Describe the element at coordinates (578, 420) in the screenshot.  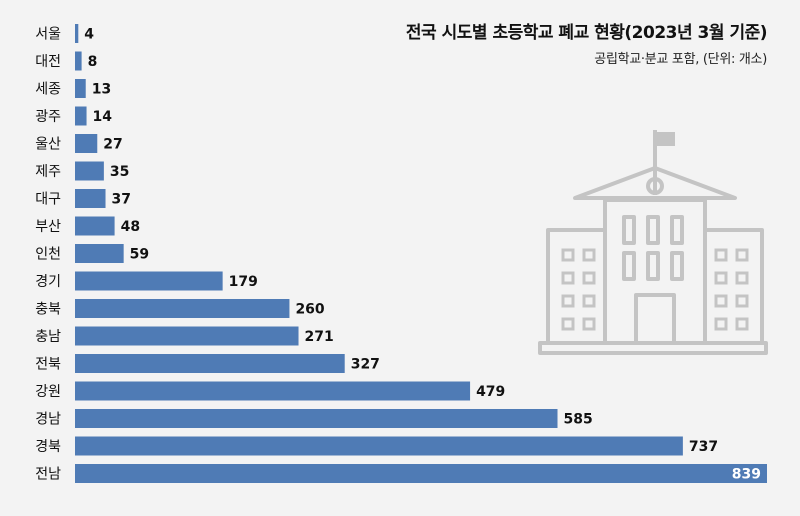
I see `value-label: 585` at that location.